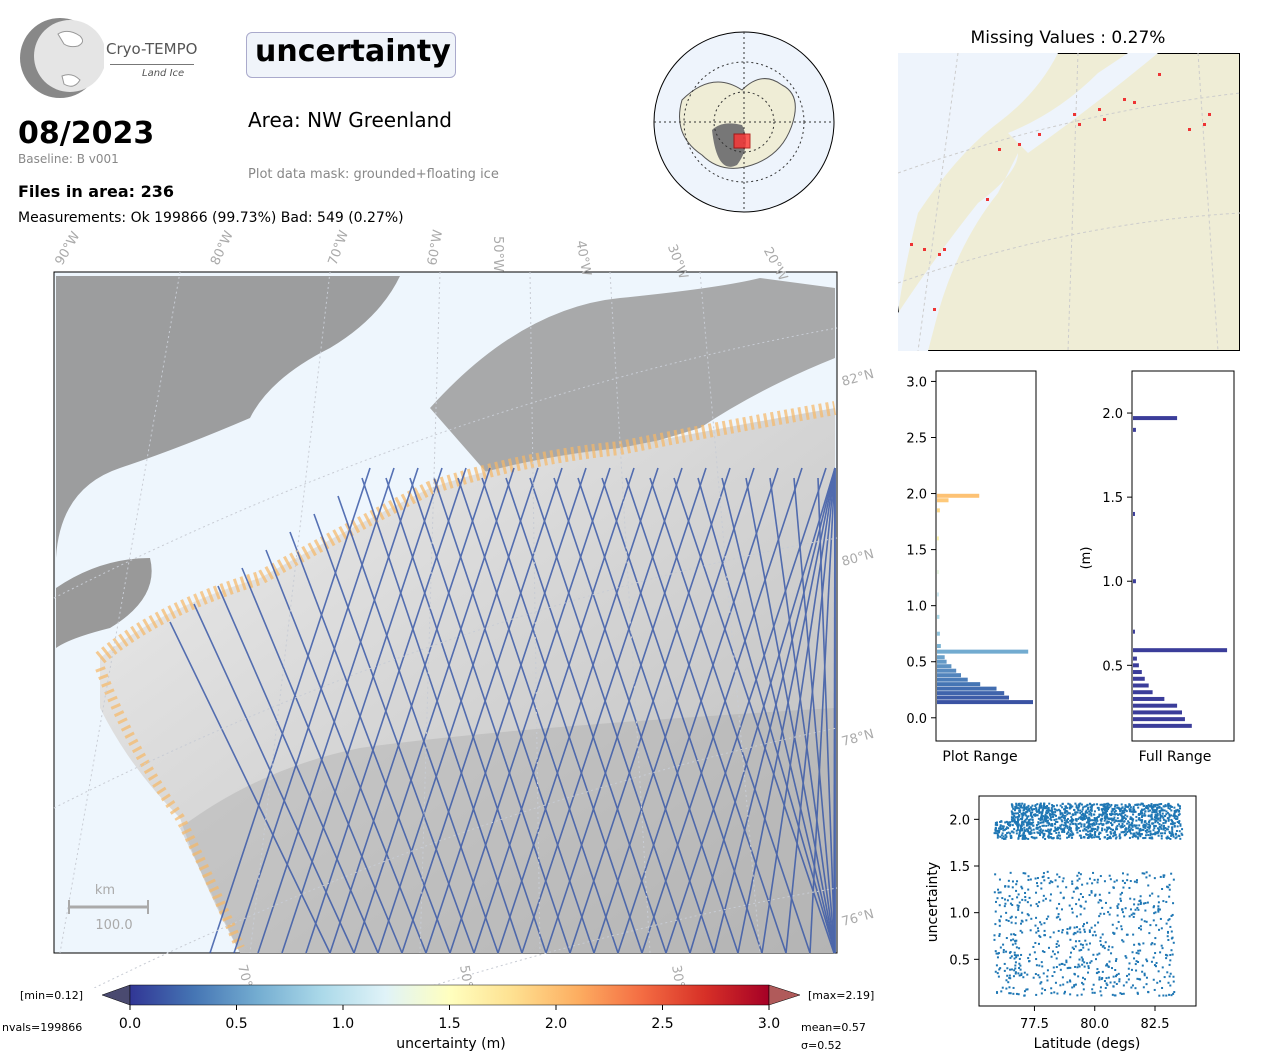 The width and height of the screenshot is (1272, 1060). I want to click on missing-point, so click(999, 149).